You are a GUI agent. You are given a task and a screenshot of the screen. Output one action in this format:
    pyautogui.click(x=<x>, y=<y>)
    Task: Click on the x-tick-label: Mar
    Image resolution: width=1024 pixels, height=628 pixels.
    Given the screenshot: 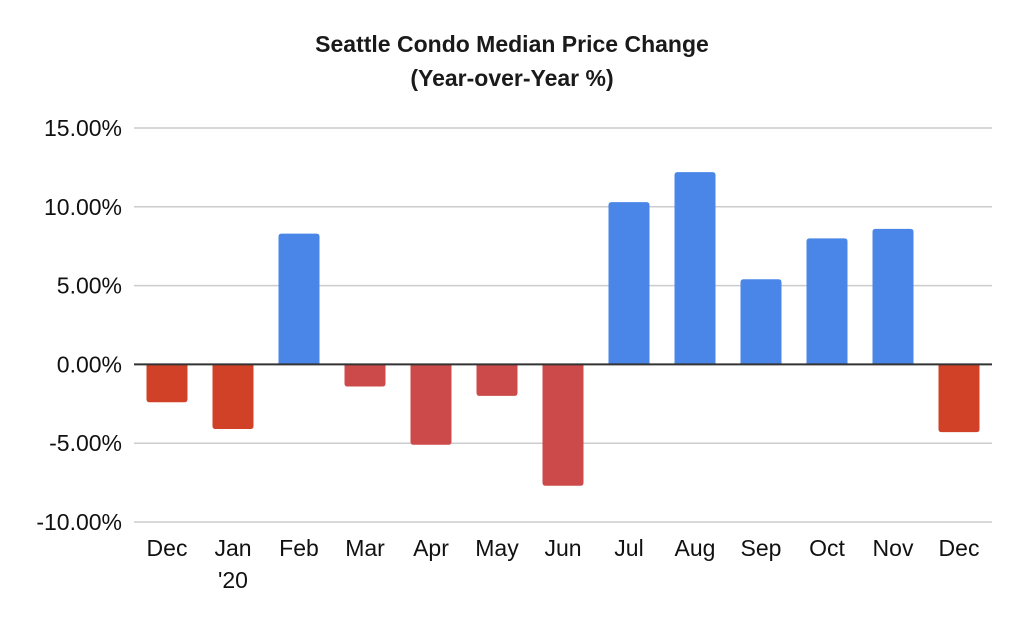 What is the action you would take?
    pyautogui.click(x=365, y=548)
    